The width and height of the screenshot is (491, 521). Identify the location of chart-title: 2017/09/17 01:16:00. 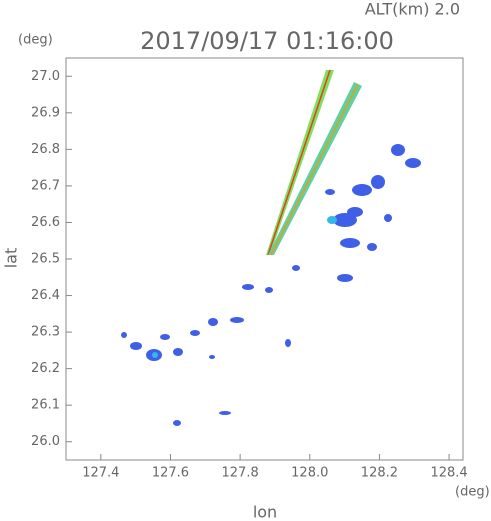
(267, 41).